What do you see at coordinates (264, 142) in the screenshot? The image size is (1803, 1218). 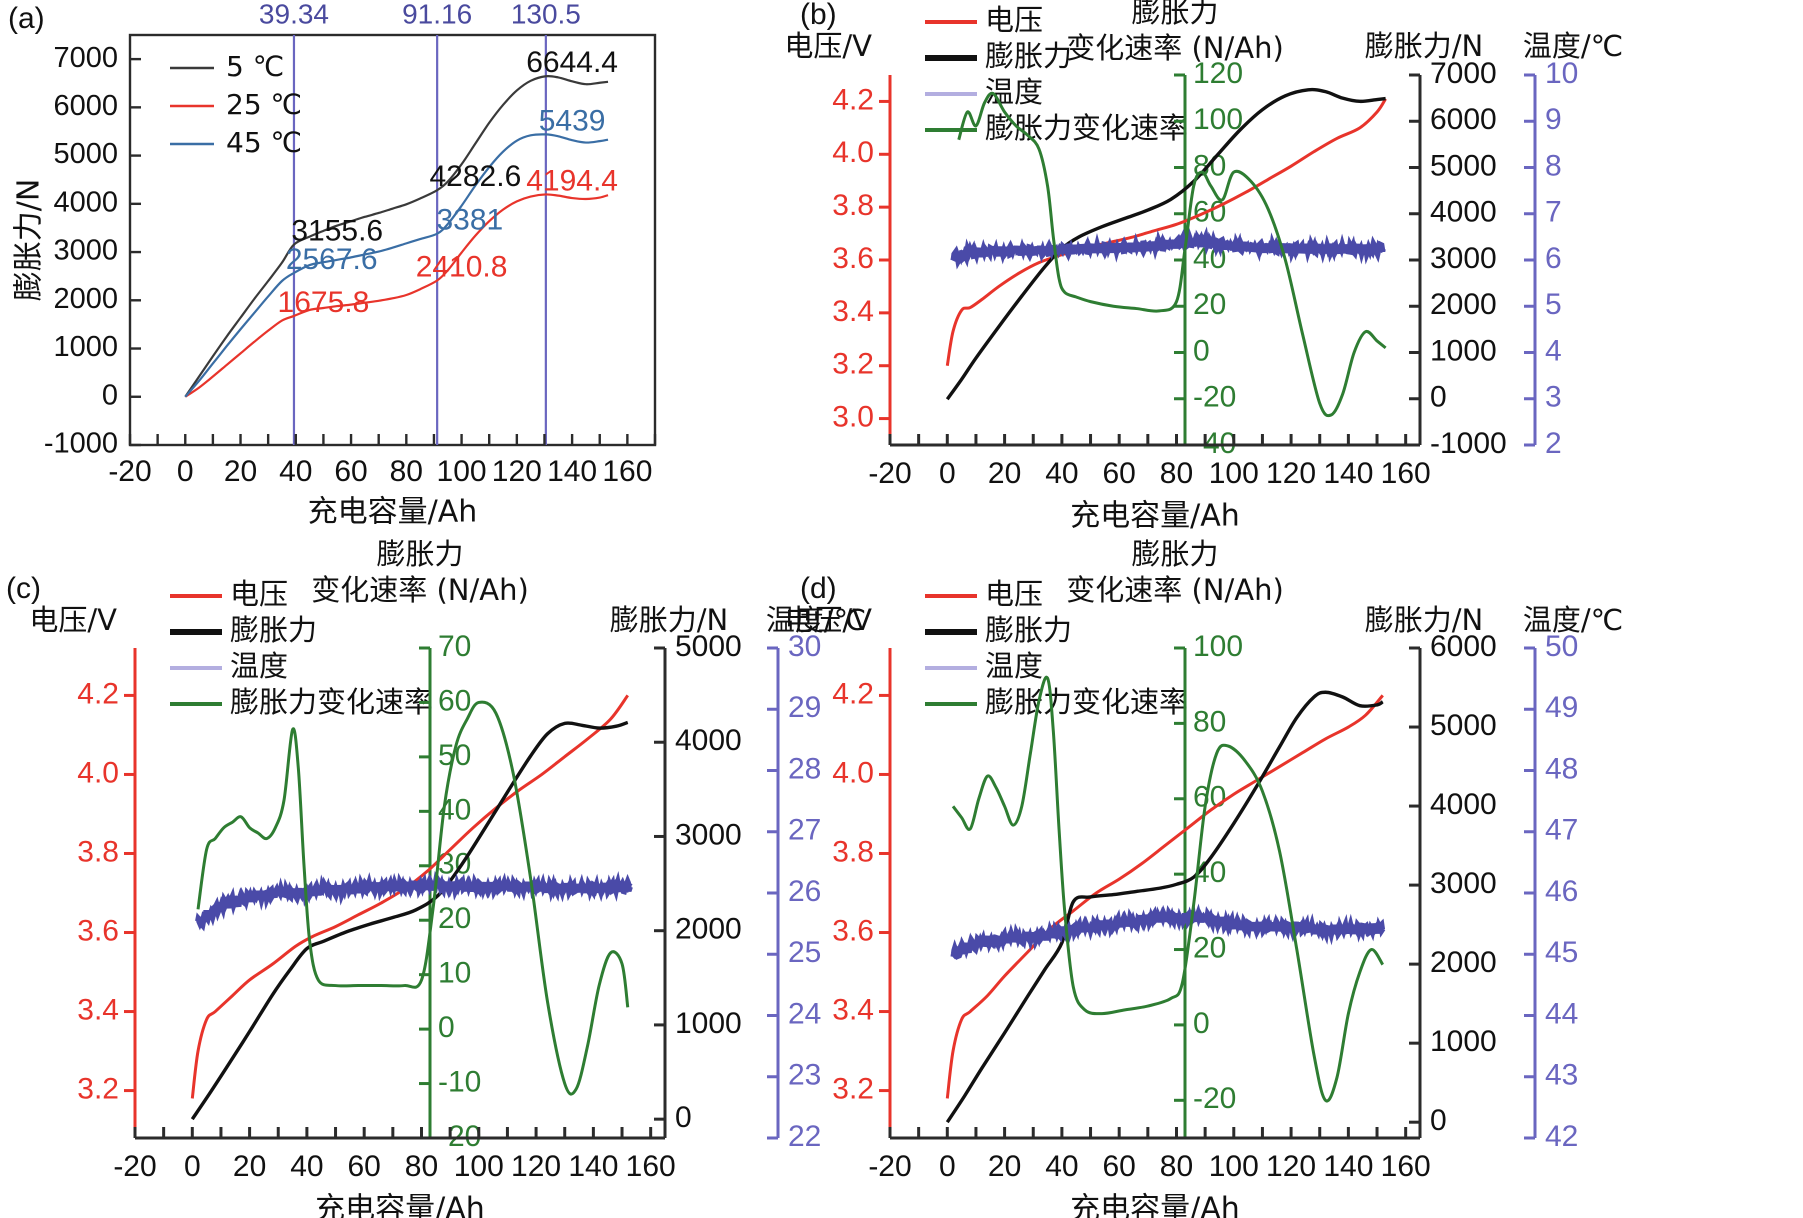 I see `panel-a-legend-label-2: 45 ℃` at bounding box center [264, 142].